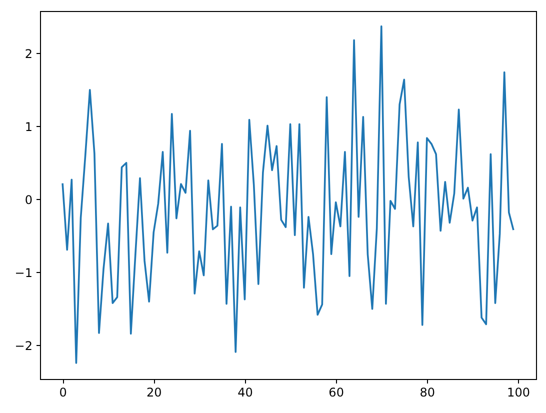 The image size is (546, 413). I want to click on x-tick-label: 60, so click(336, 393).